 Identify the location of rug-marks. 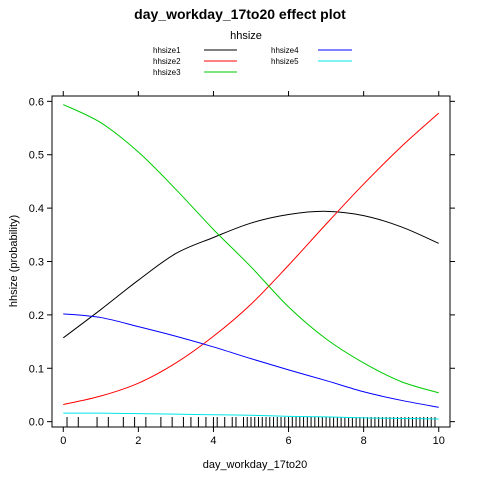
(251, 422).